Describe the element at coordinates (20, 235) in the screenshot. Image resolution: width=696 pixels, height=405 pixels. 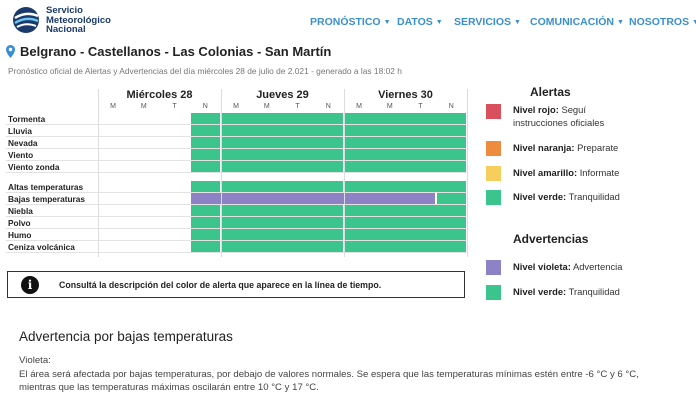
I see `hazard-label: Humo` at that location.